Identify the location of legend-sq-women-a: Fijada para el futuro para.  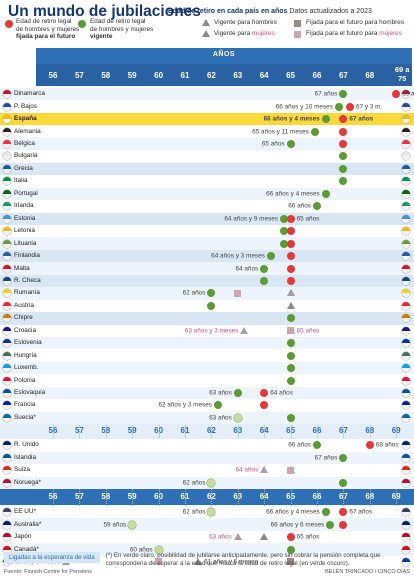
(343, 33).